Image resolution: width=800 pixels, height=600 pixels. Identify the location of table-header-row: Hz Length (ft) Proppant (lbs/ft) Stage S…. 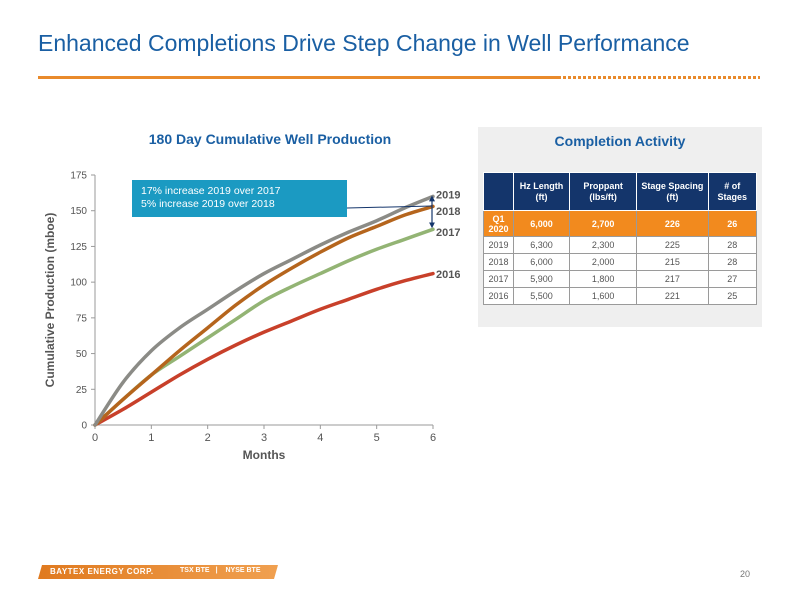
(620, 191).